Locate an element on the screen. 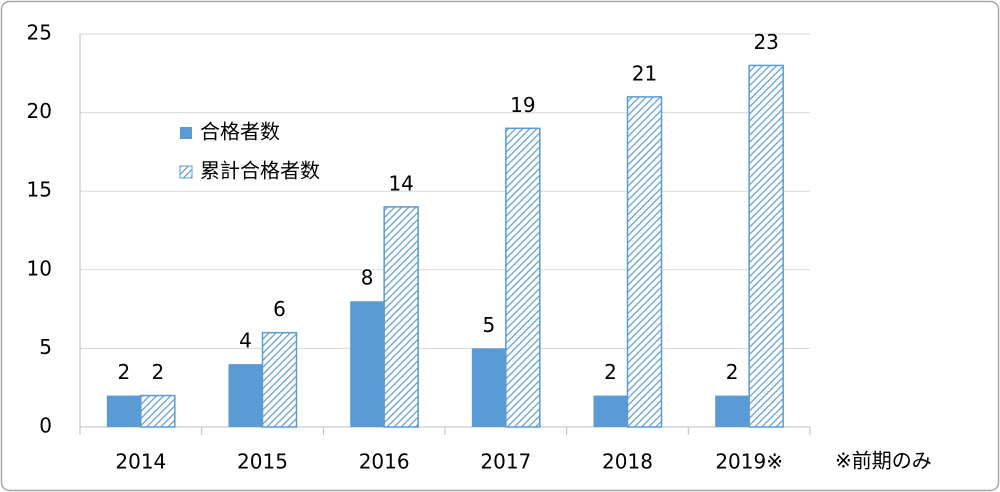 This screenshot has height=492, width=1000. data-label: 4 is located at coordinates (245, 341).